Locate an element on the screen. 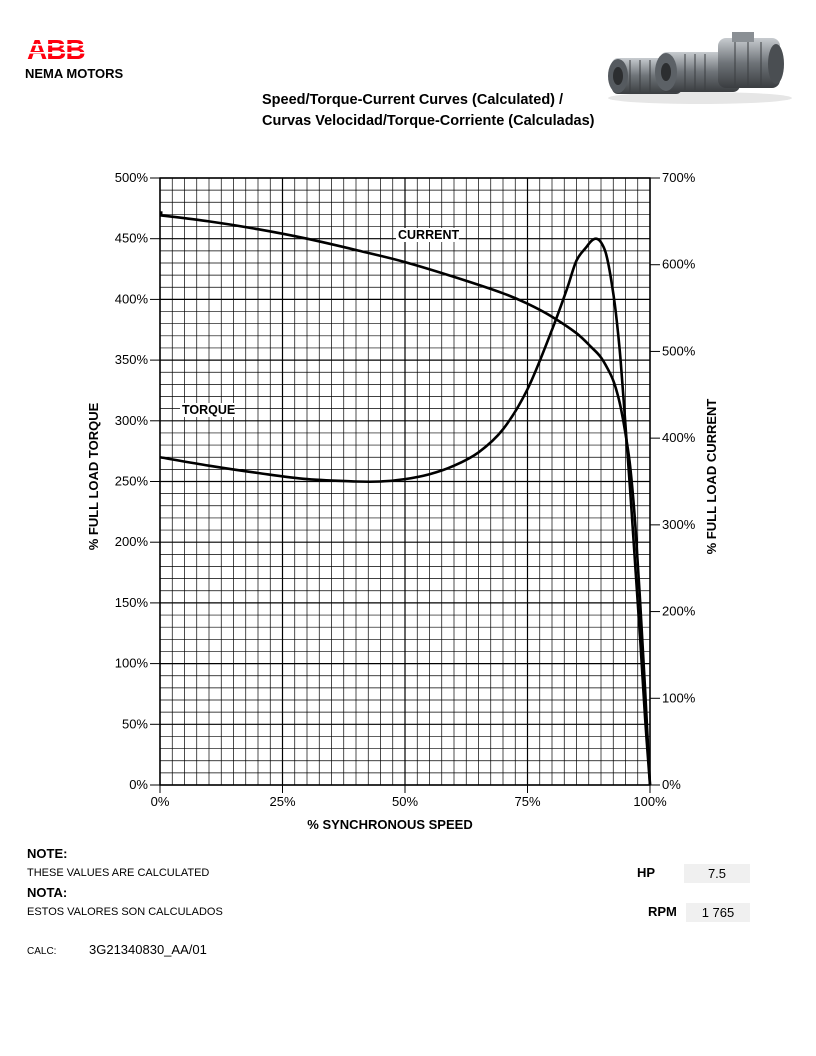  abb-logo-text: ABB is located at coordinates (56, 49).